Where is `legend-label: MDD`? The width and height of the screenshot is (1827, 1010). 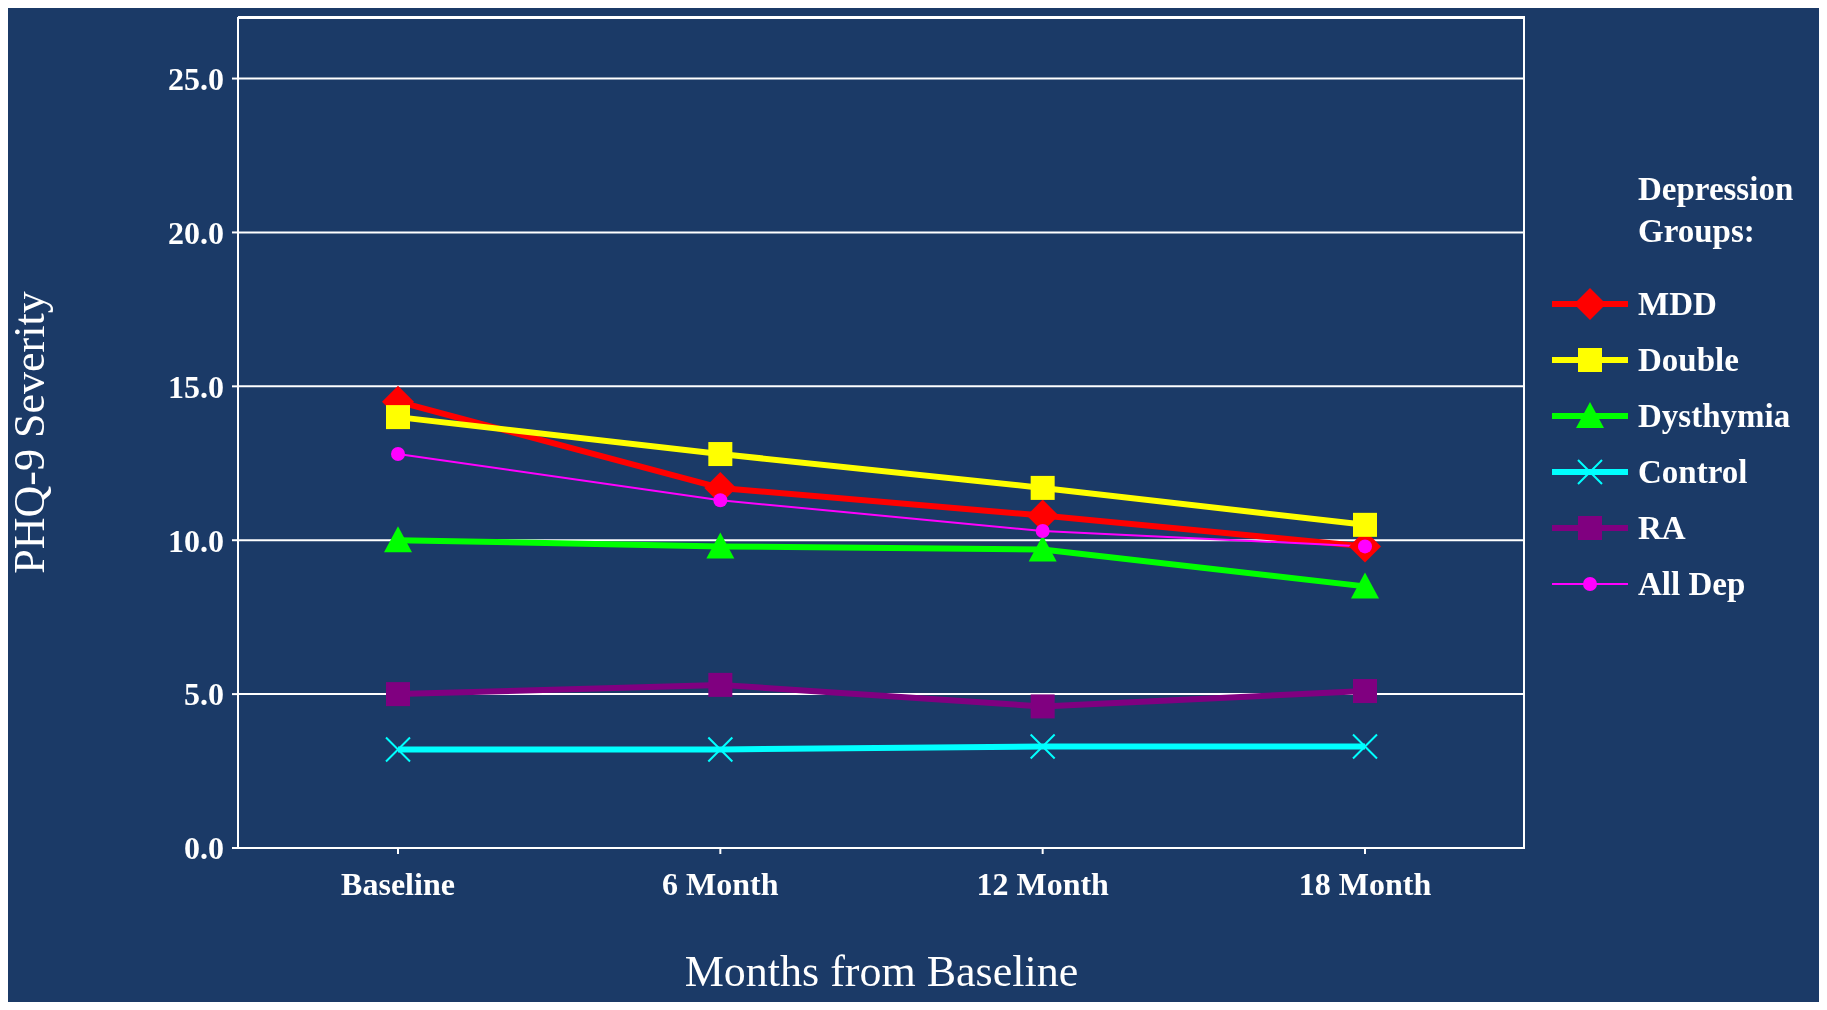 legend-label: MDD is located at coordinates (1677, 304).